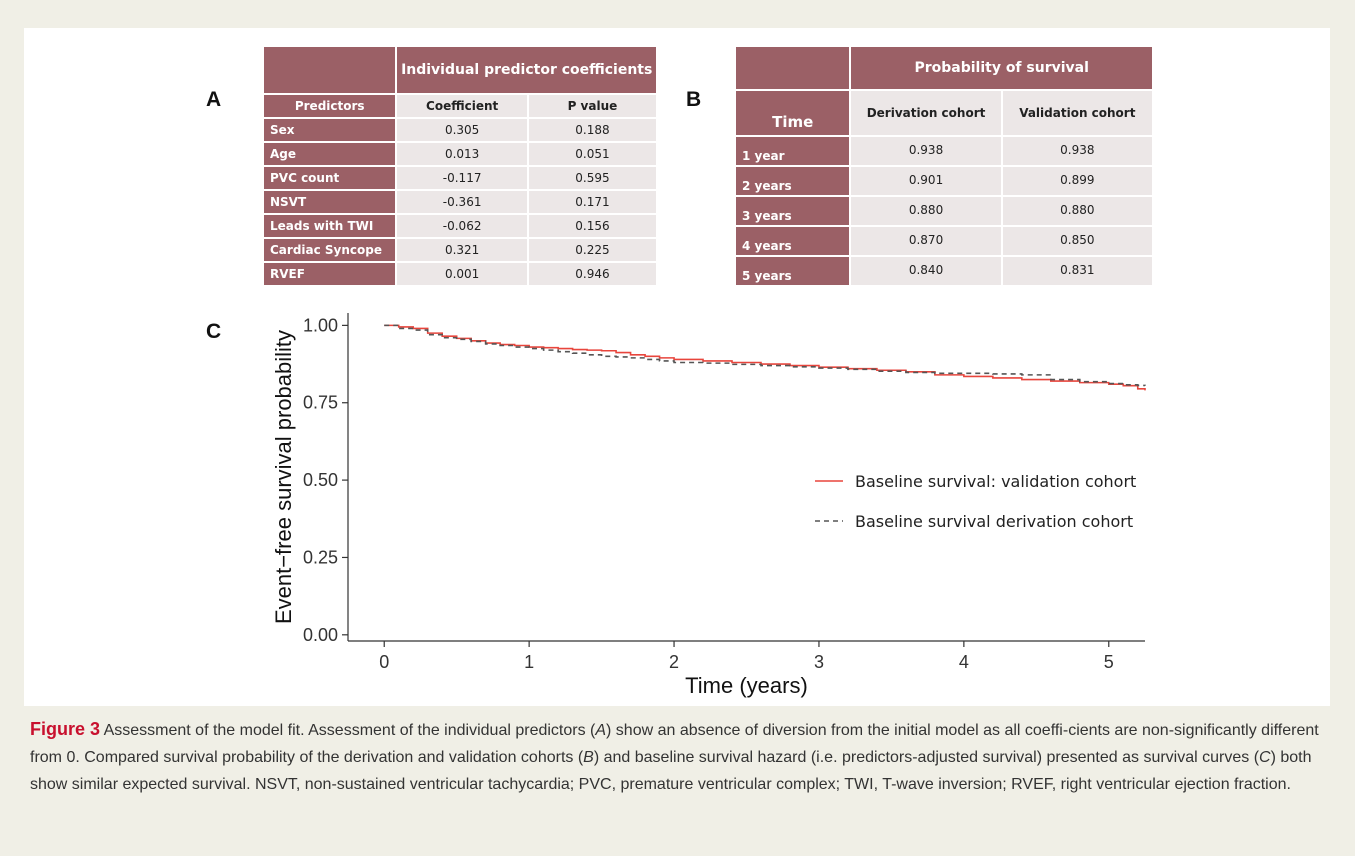  What do you see at coordinates (1109, 662) in the screenshot?
I see `x-tick-label: 5` at bounding box center [1109, 662].